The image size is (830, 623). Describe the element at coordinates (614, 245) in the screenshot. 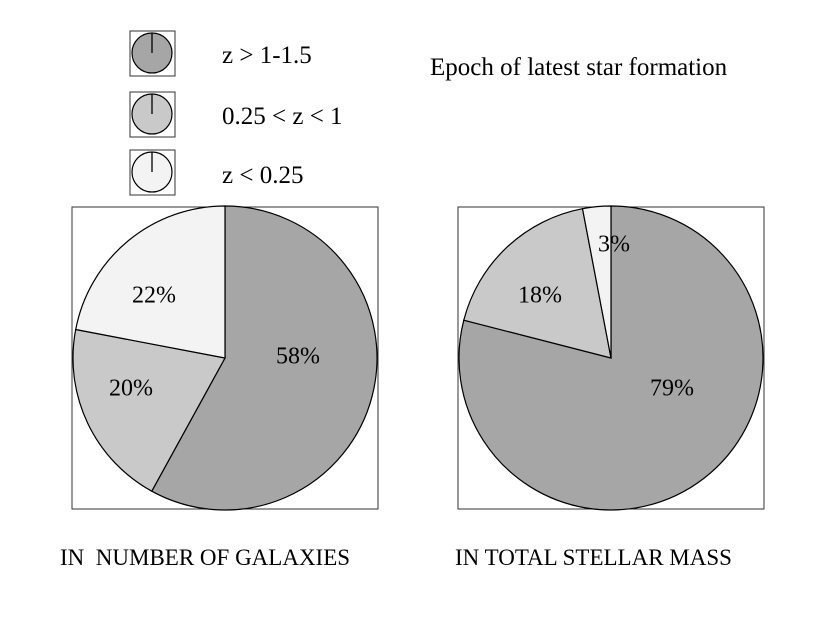

I see `pie-slice-label-young: 3%` at that location.